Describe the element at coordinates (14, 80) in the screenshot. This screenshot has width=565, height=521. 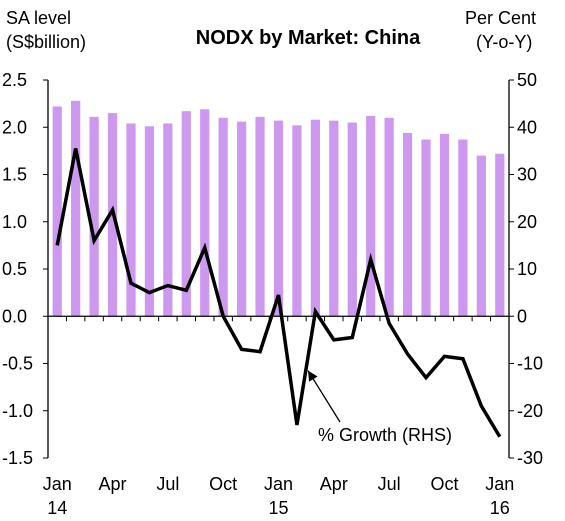
I see `left-tick-label: 2.5` at that location.